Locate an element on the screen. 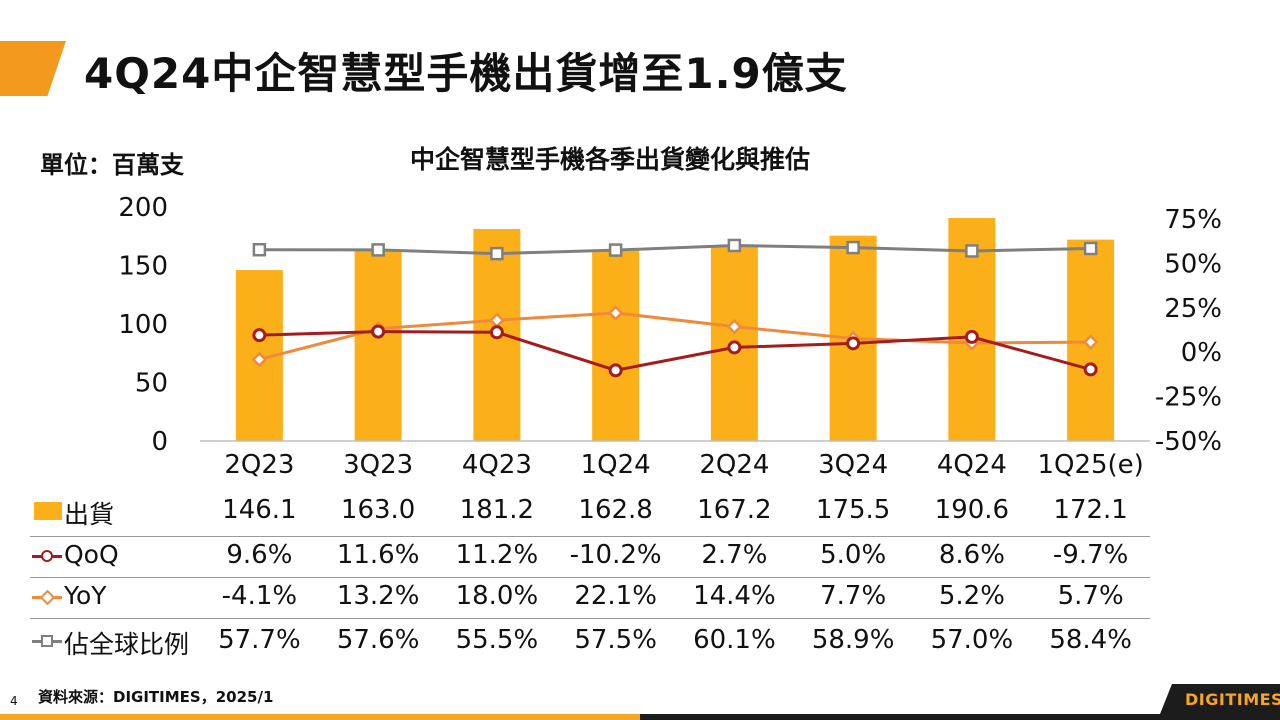 The image size is (1280, 720). left-axis-tick-label: 50 is located at coordinates (151, 384).